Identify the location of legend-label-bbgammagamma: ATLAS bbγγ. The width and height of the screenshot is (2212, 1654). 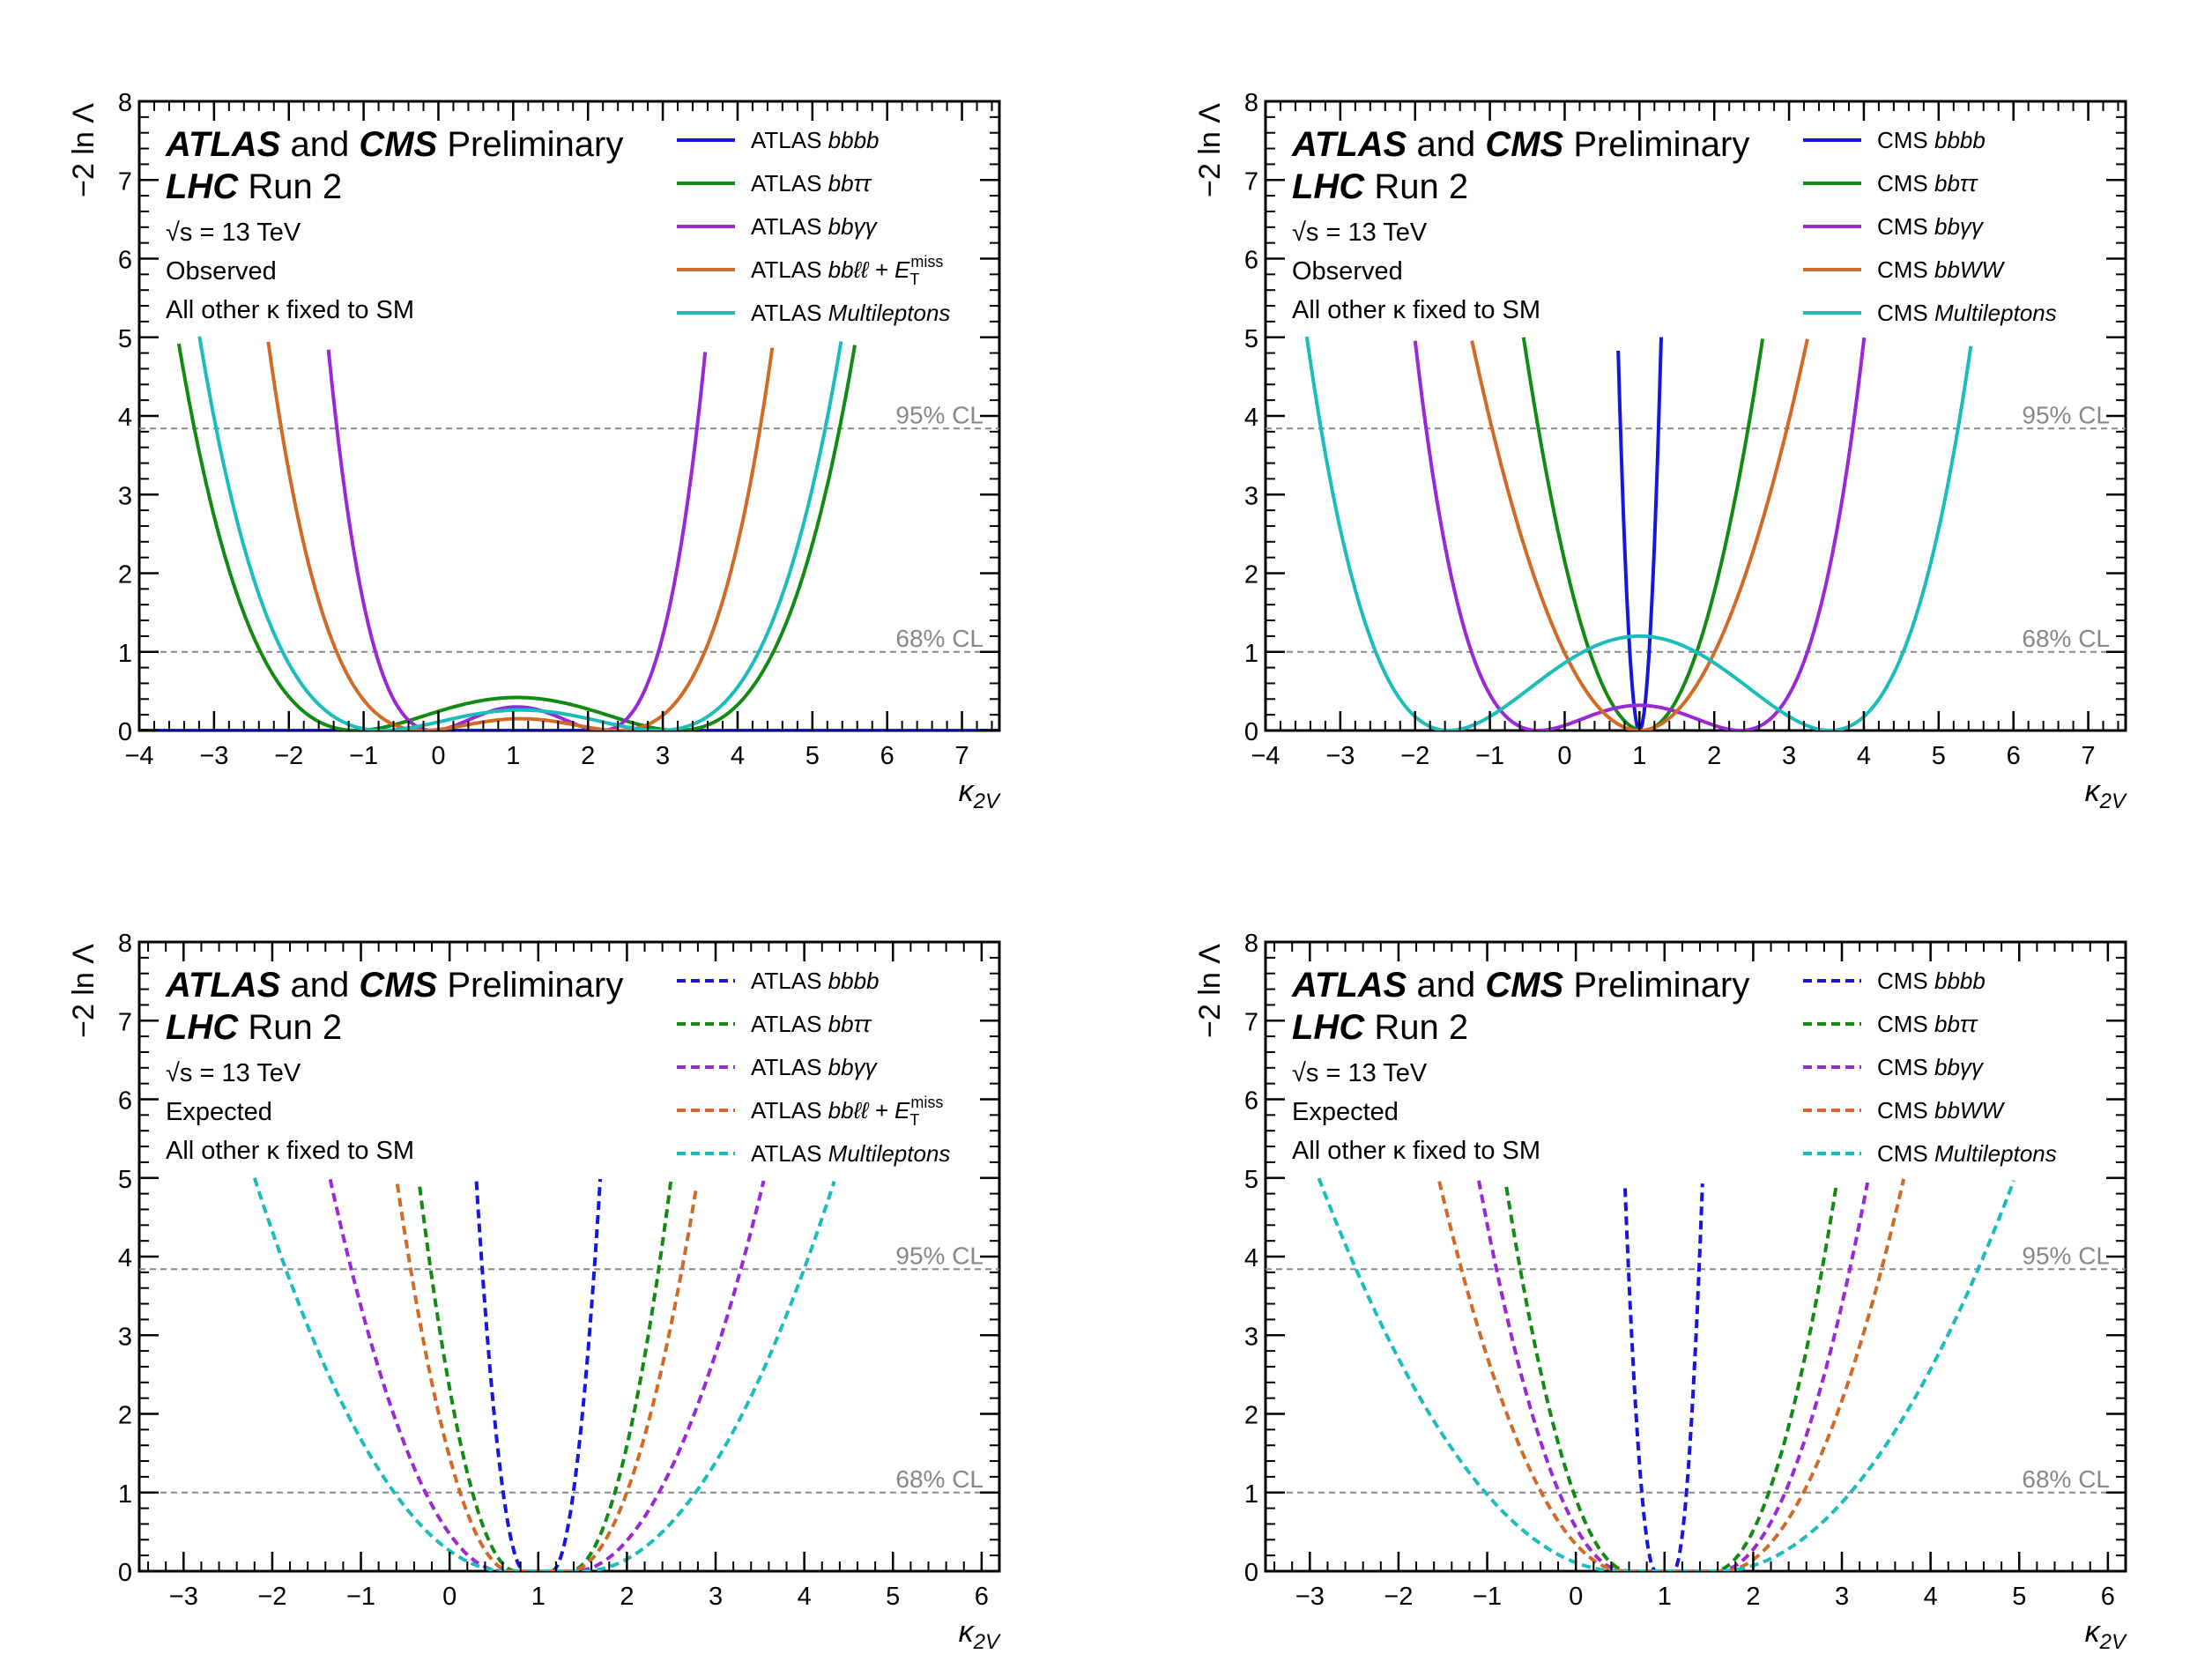
(815, 226).